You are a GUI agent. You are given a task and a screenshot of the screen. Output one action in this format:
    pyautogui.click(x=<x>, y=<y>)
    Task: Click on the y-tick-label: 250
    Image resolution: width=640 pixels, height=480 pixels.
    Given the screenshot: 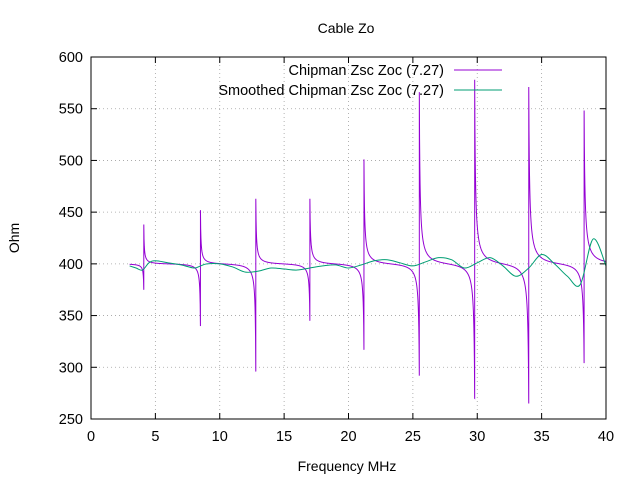 What is the action you would take?
    pyautogui.click(x=71, y=420)
    